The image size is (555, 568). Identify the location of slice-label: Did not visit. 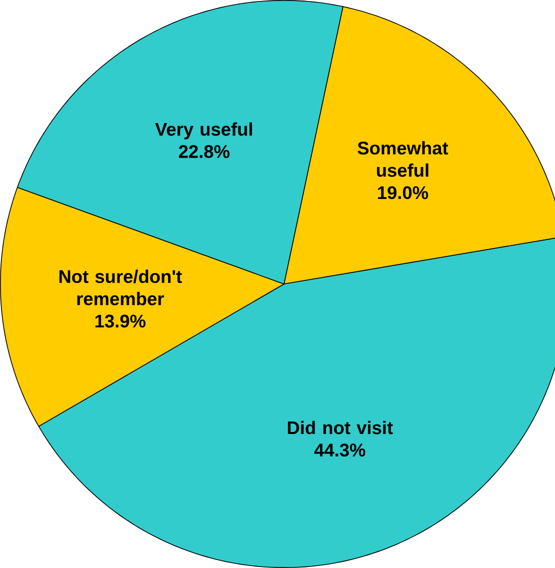
(340, 427).